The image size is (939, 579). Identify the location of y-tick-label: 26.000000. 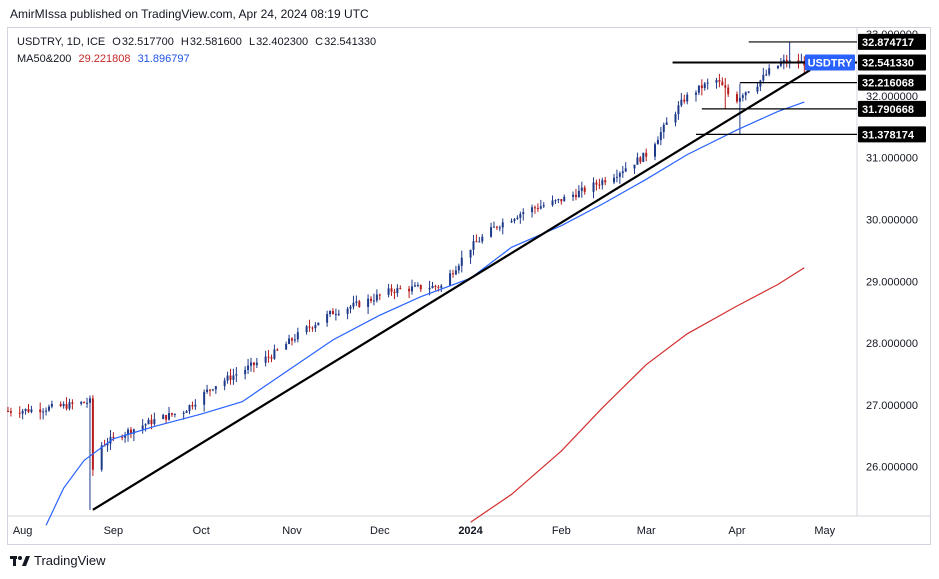
(892, 468).